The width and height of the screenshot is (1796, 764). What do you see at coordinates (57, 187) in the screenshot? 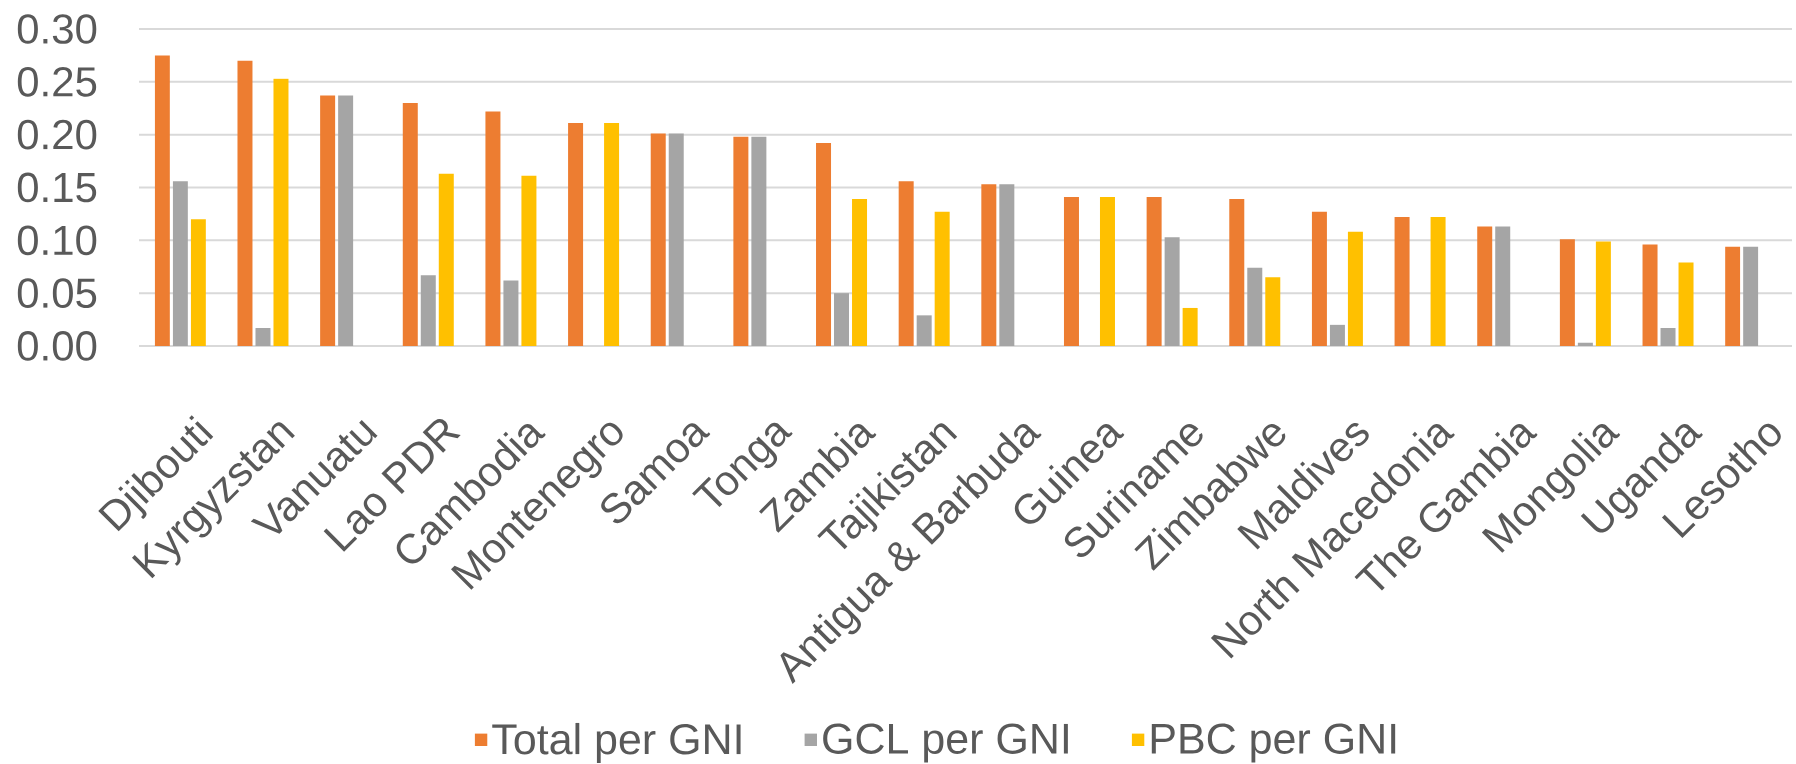
I see `y-tick-label: 0.15` at bounding box center [57, 187].